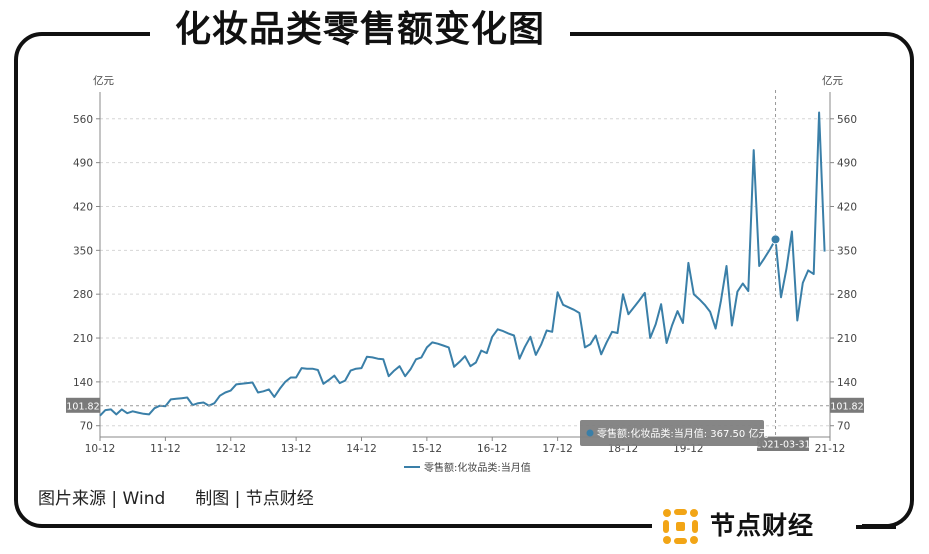  What do you see at coordinates (361, 449) in the screenshot?
I see `x-tick-label: 14-12` at bounding box center [361, 449].